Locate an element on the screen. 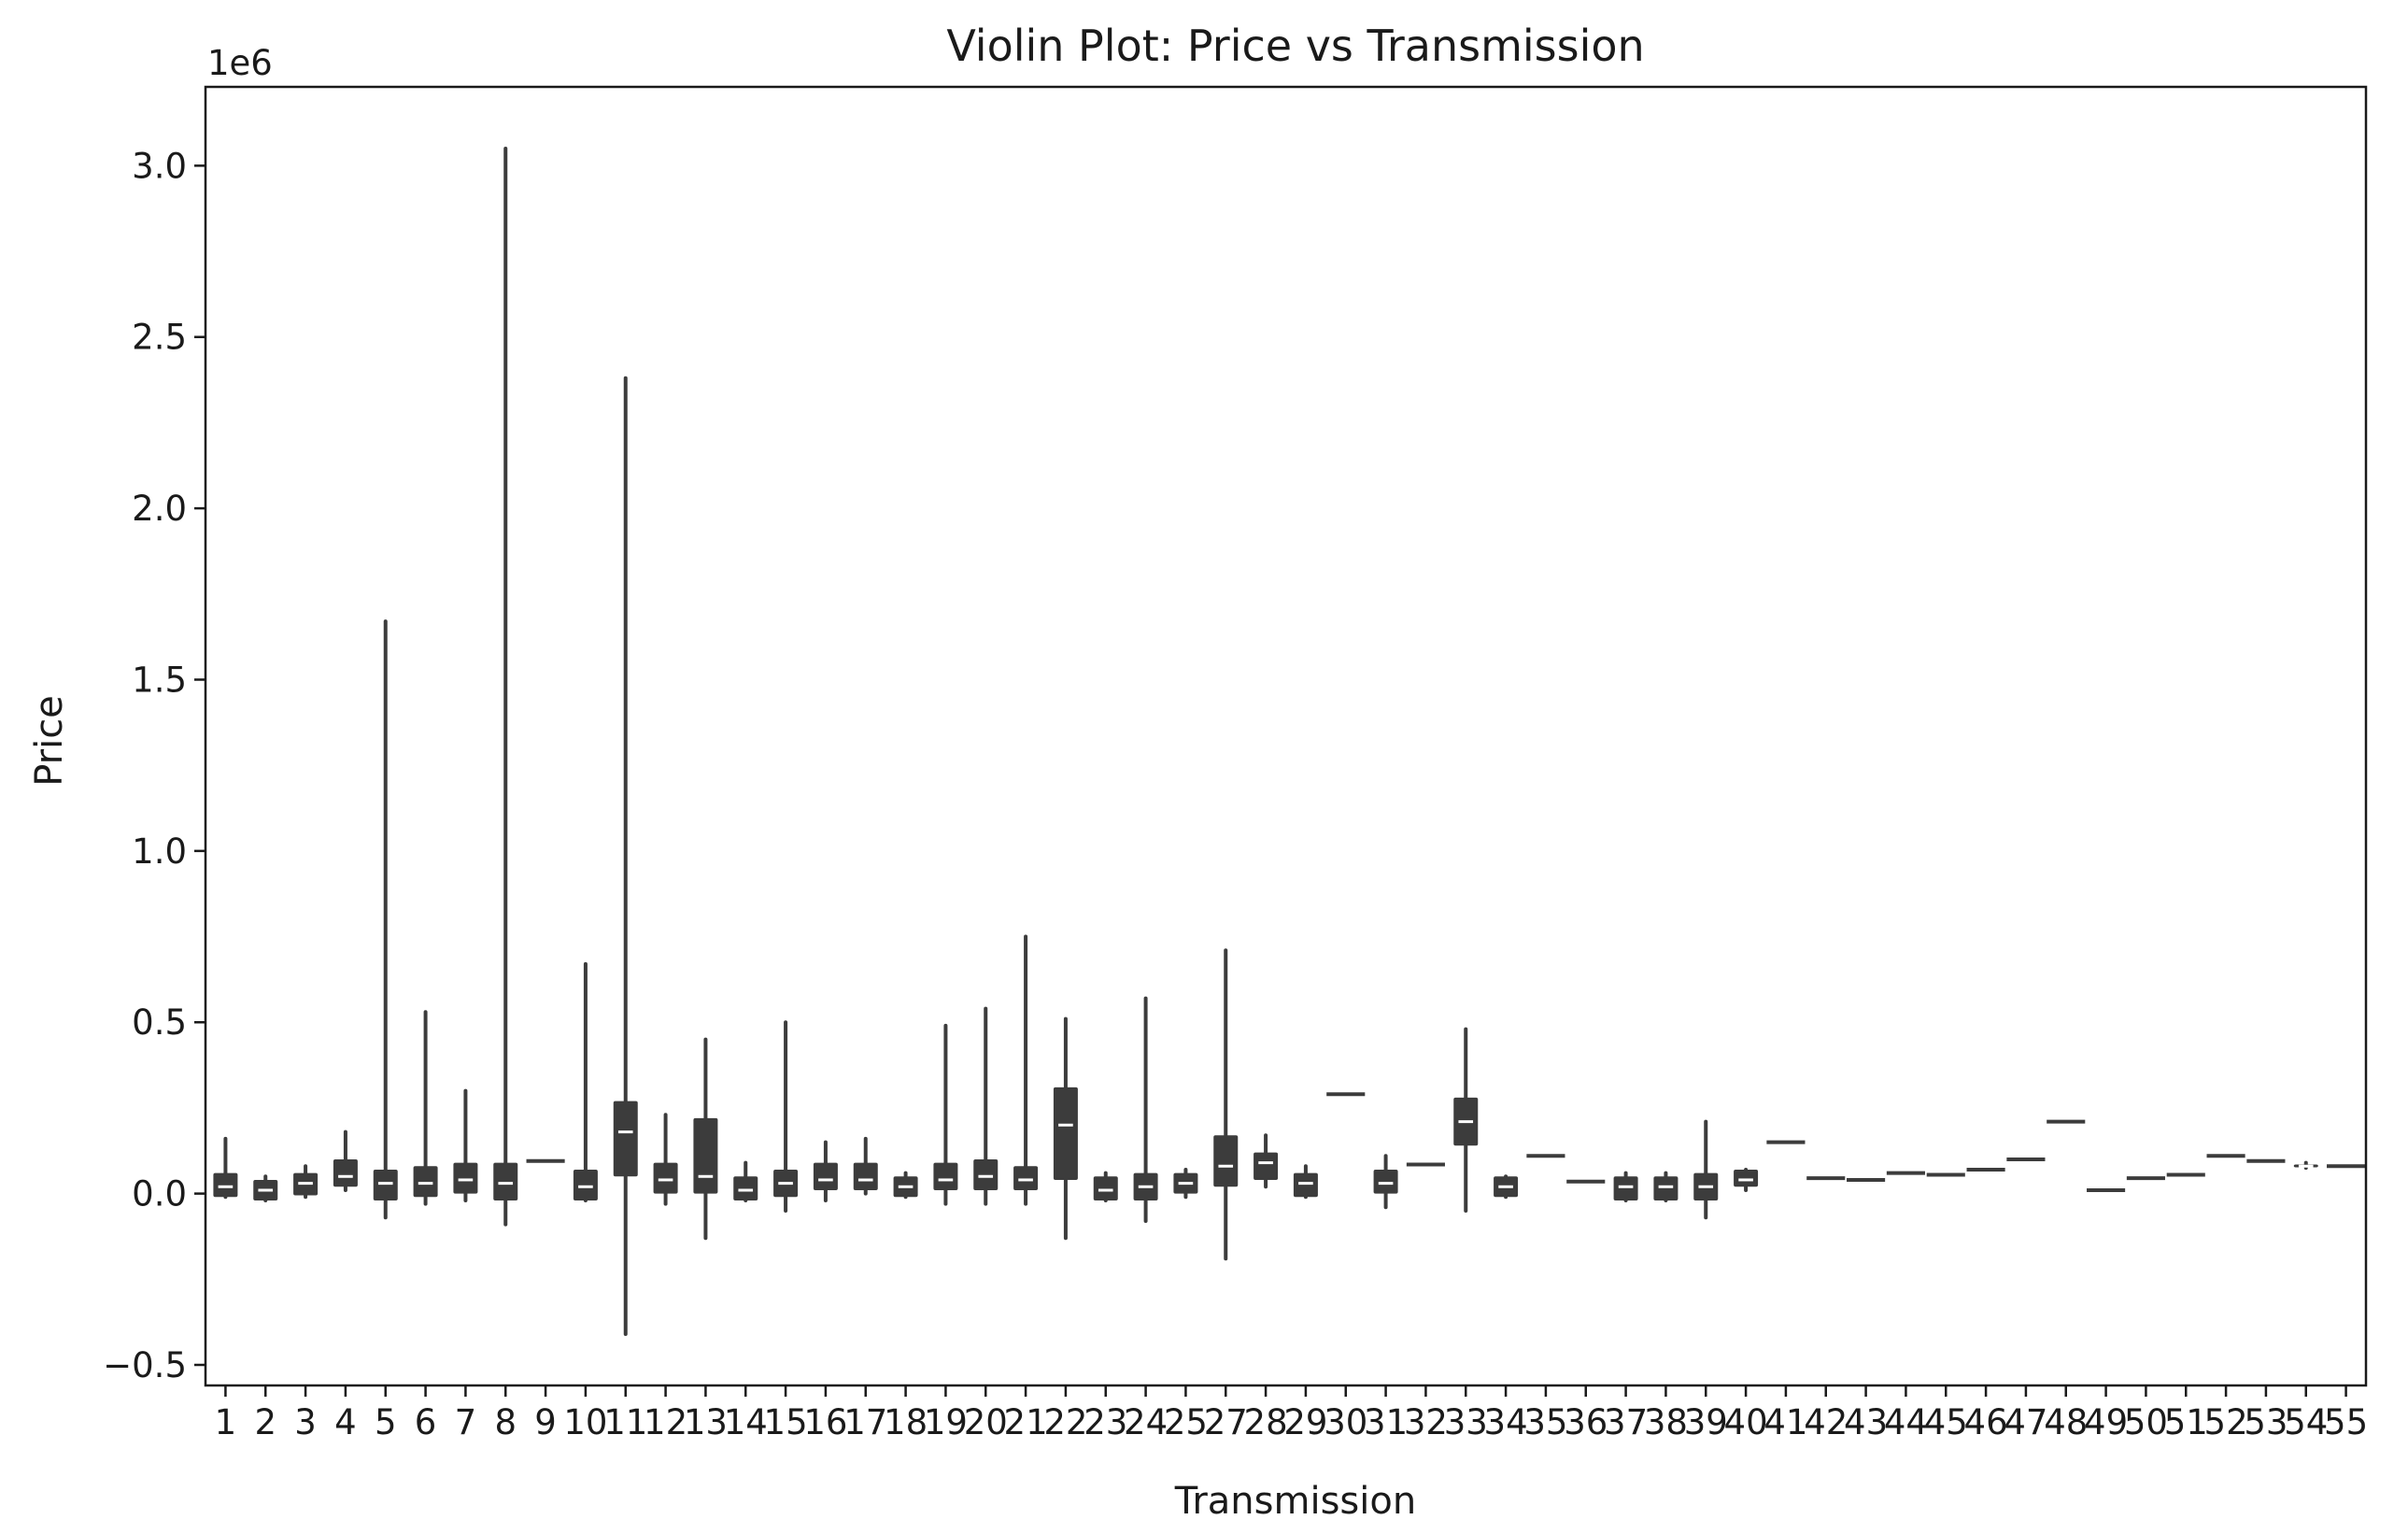 This screenshot has width=2408, height=1534. x-tick-label: 54 is located at coordinates (2306, 1422).